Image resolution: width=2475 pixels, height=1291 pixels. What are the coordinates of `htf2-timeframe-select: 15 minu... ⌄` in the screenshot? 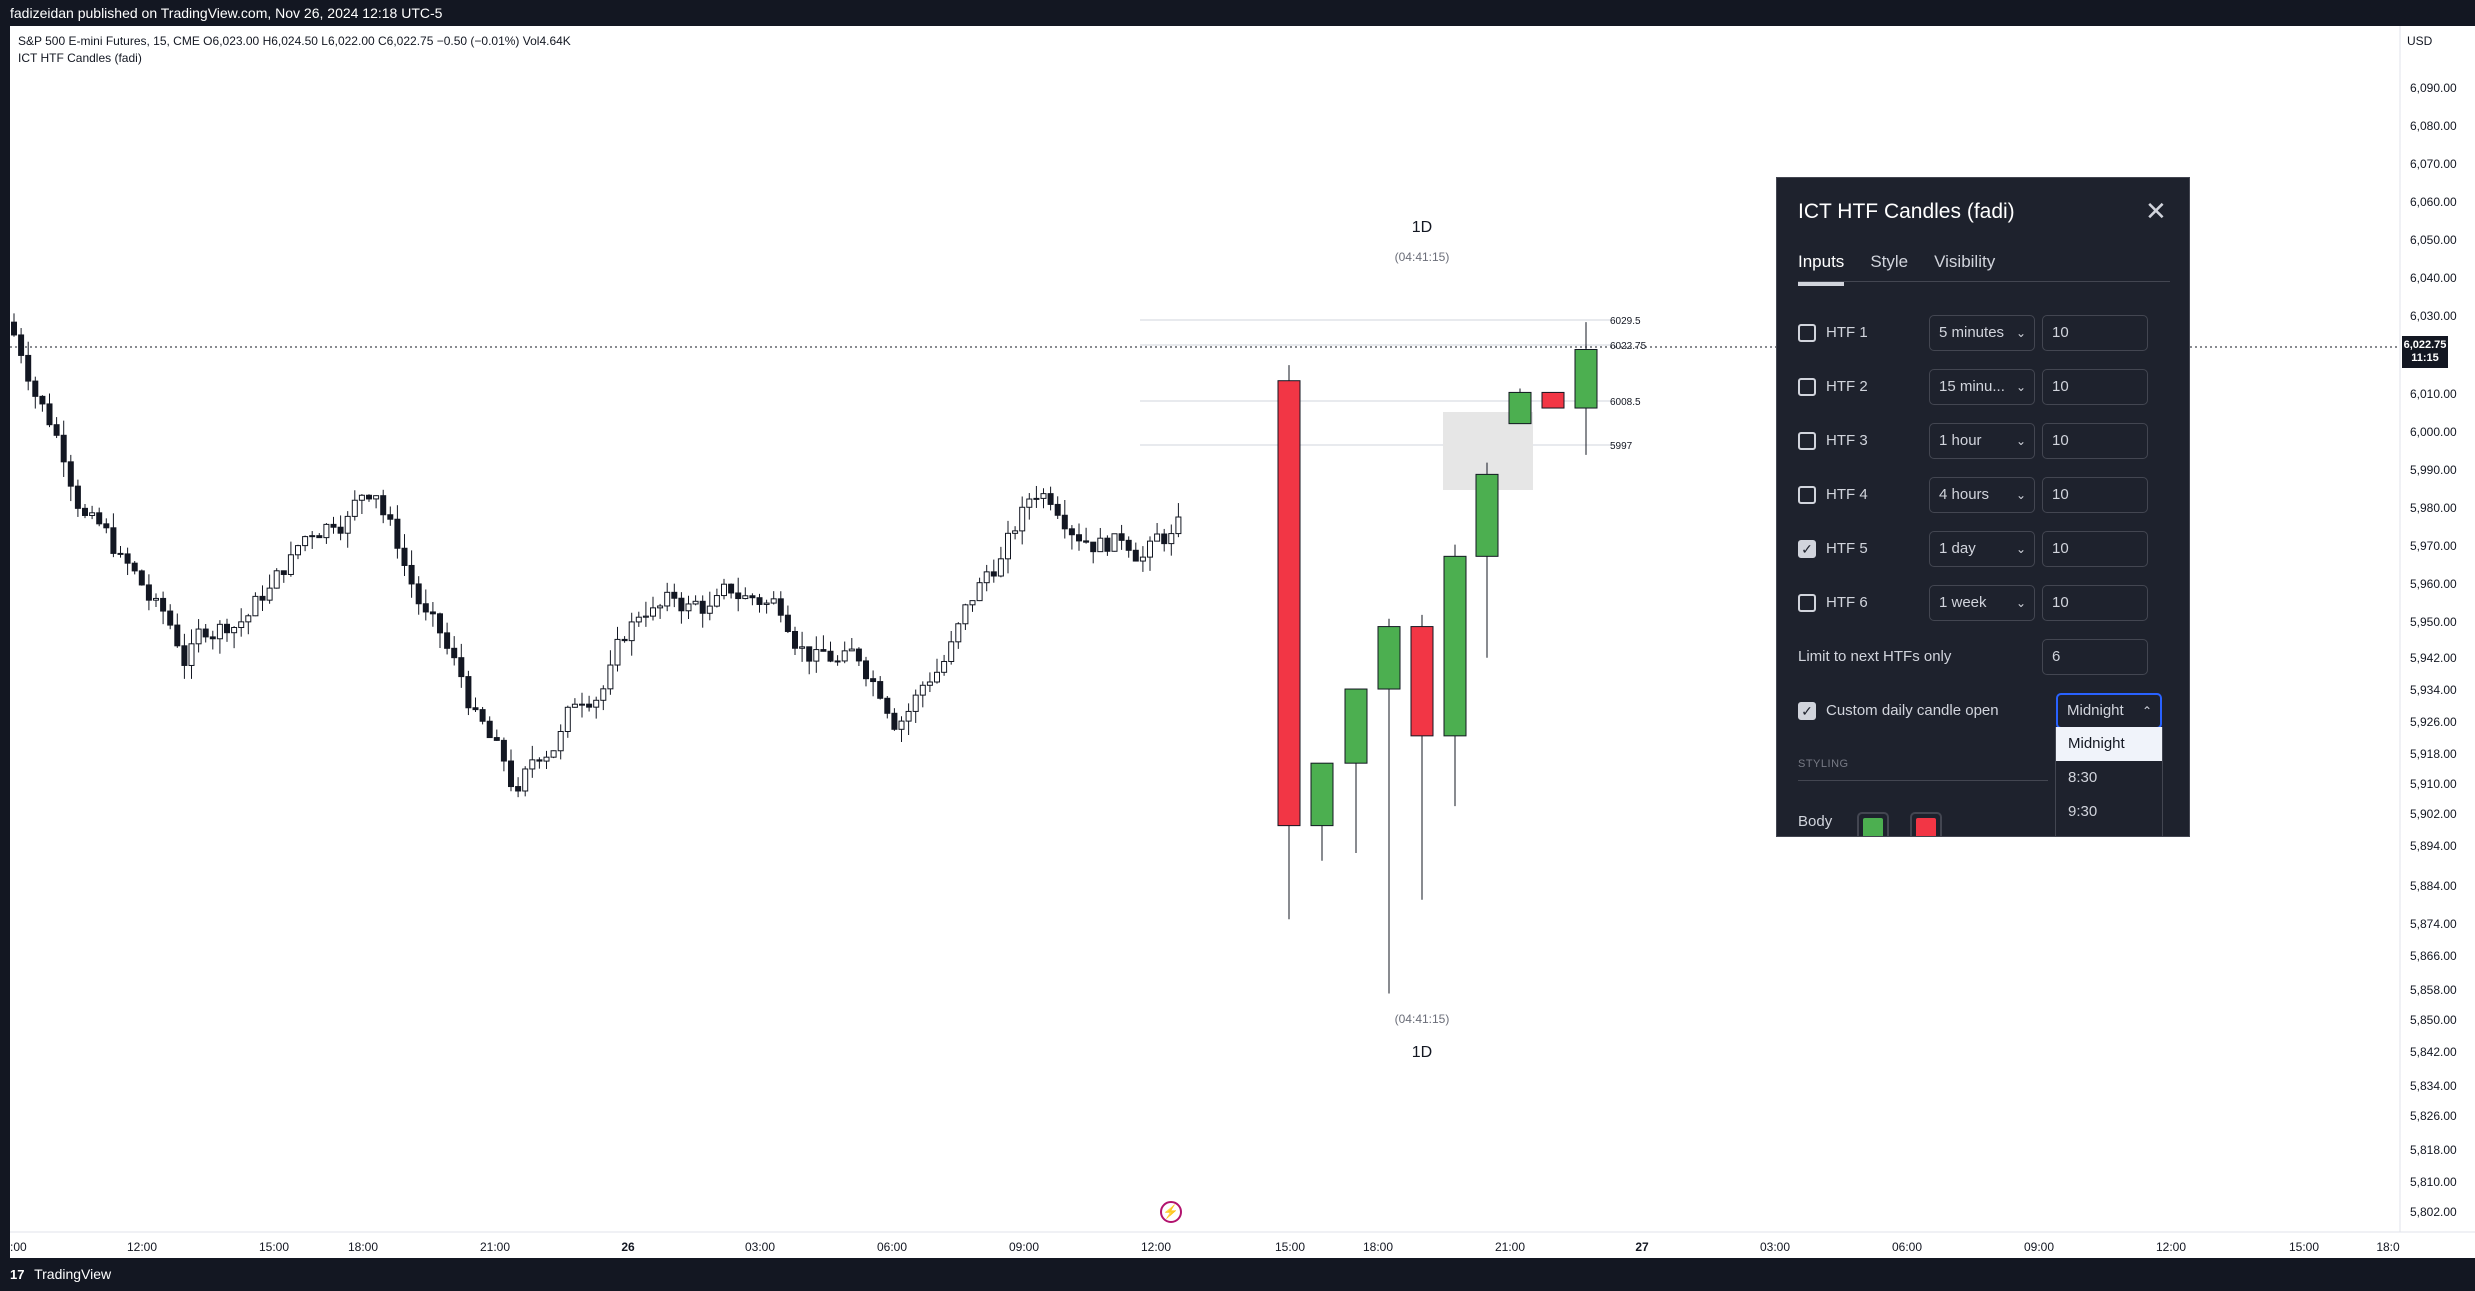 It's located at (1982, 387).